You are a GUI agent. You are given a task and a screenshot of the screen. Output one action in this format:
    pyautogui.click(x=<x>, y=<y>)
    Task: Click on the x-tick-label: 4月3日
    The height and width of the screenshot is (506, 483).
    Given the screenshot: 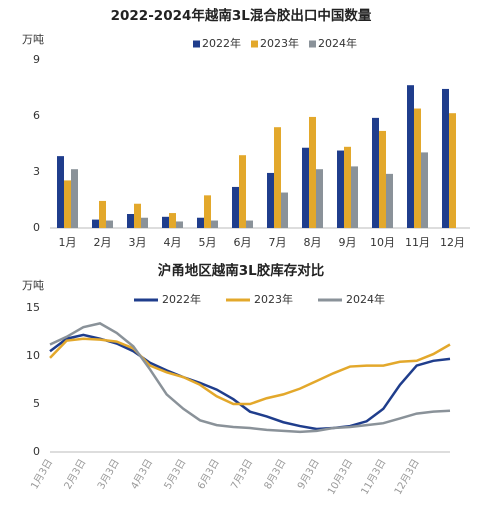 What is the action you would take?
    pyautogui.click(x=141, y=474)
    